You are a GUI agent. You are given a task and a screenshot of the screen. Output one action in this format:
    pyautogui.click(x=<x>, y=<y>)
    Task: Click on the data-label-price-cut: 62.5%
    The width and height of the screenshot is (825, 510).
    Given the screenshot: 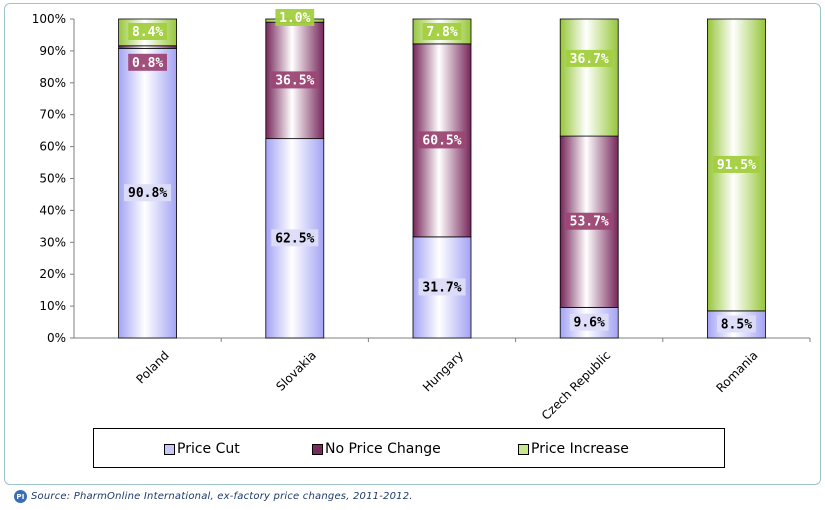 What is the action you would take?
    pyautogui.click(x=294, y=238)
    